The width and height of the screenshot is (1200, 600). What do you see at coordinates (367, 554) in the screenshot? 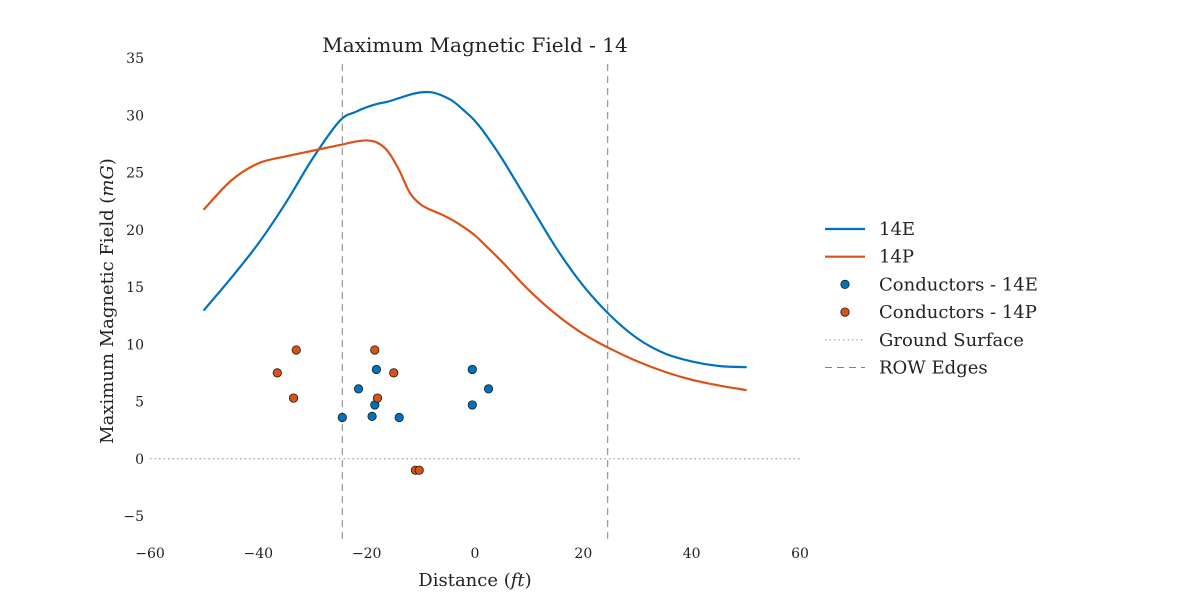
I see `x-tick-label: −20` at bounding box center [367, 554].